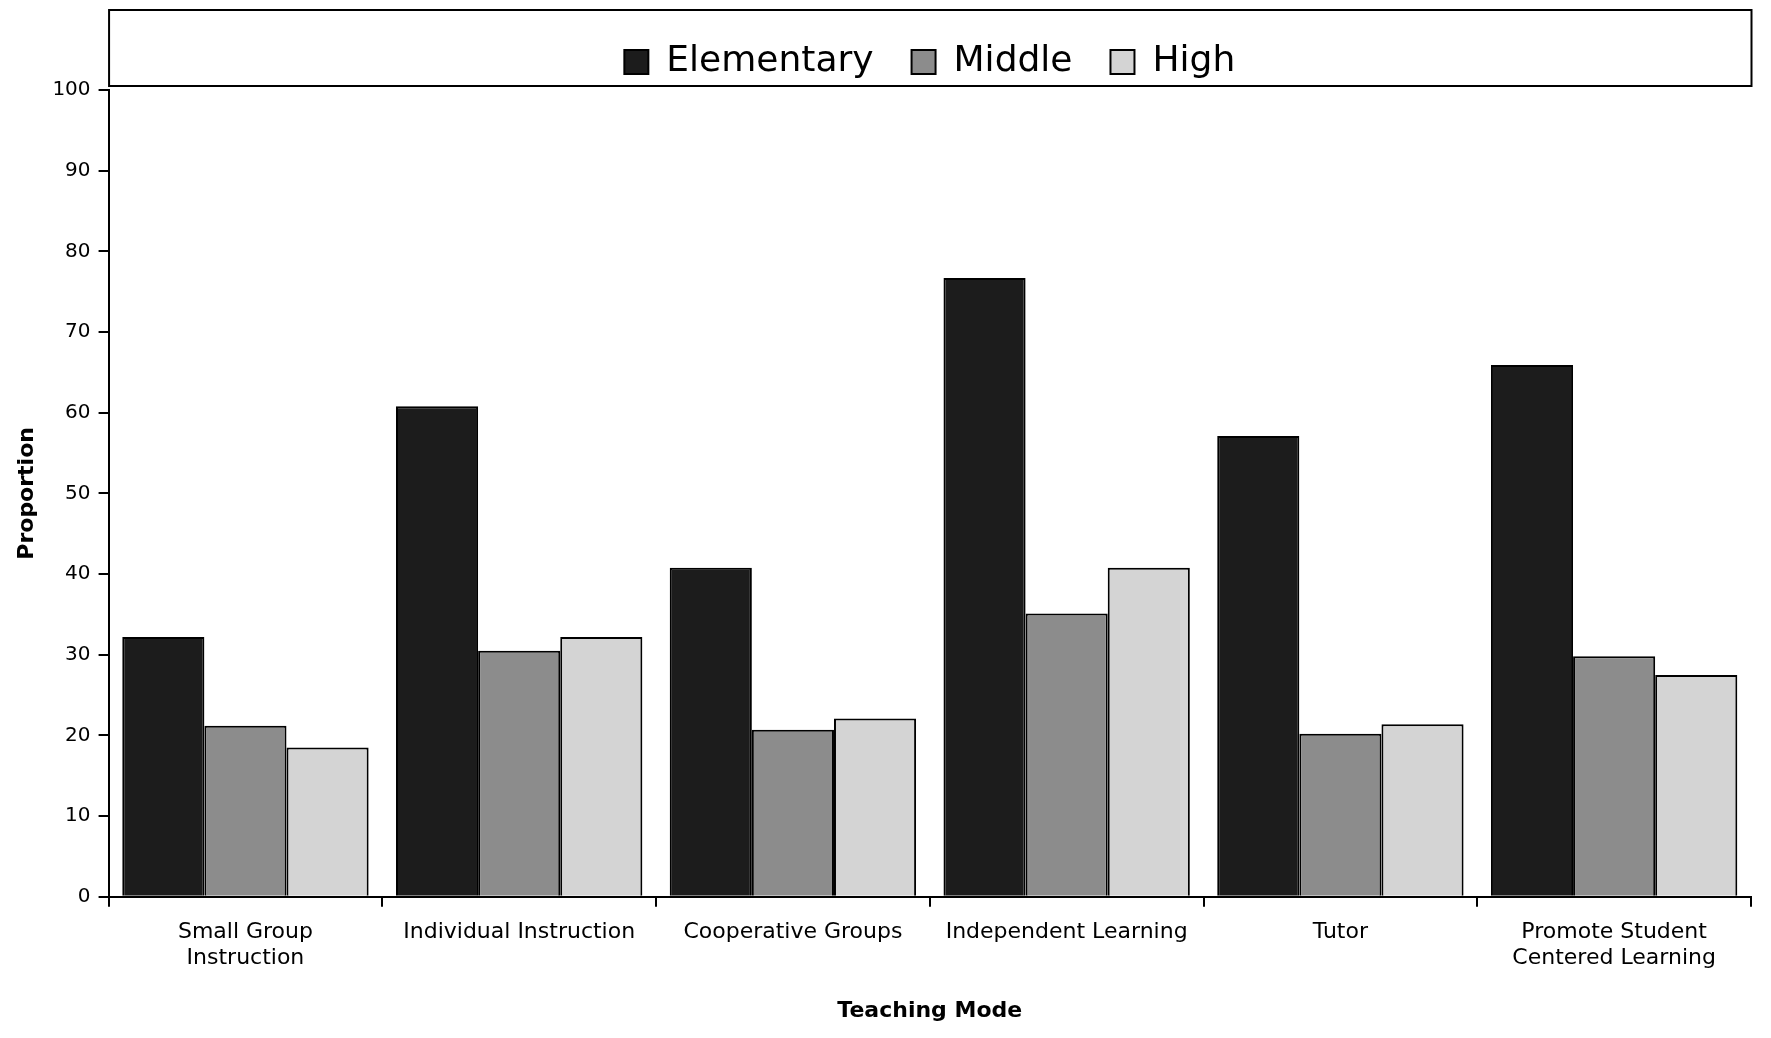 The height and width of the screenshot is (1038, 1771). I want to click on x-tick-label: Small Group Instruction, so click(245, 943).